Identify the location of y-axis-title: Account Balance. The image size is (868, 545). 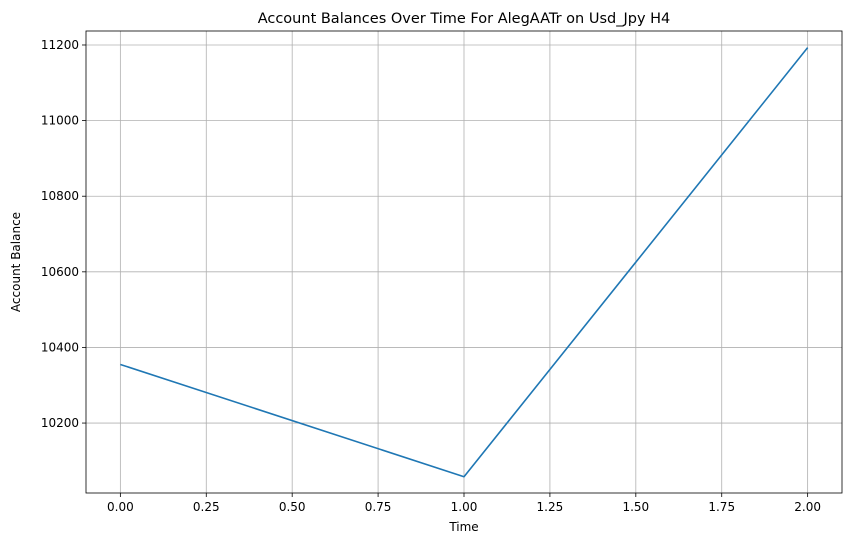
(16, 262).